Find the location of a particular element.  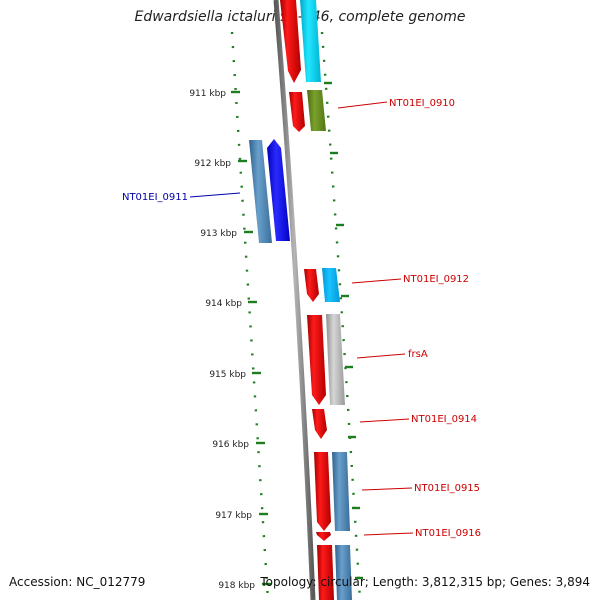

tick-label-917: 917 kbp is located at coordinates (233, 516).